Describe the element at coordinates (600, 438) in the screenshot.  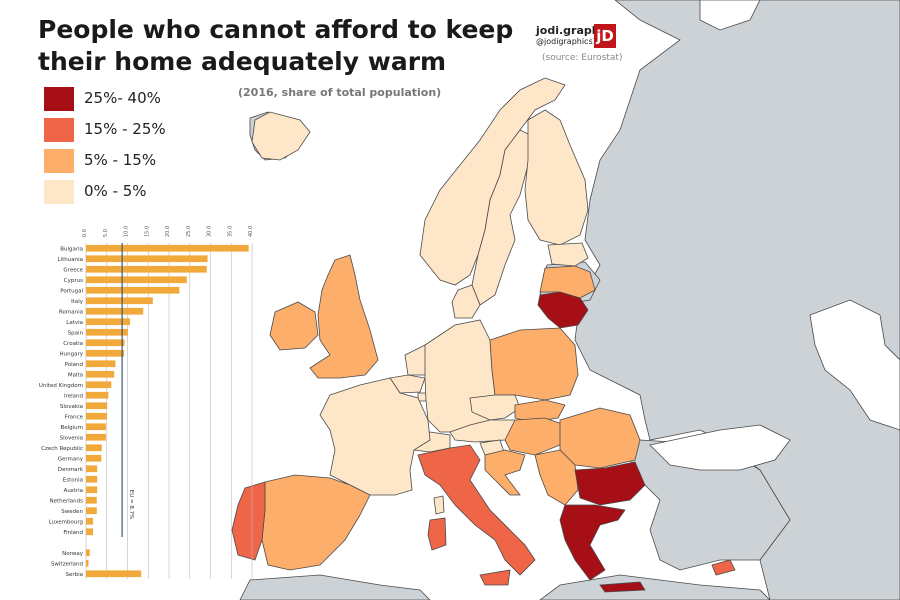
I see `region-romania` at that location.